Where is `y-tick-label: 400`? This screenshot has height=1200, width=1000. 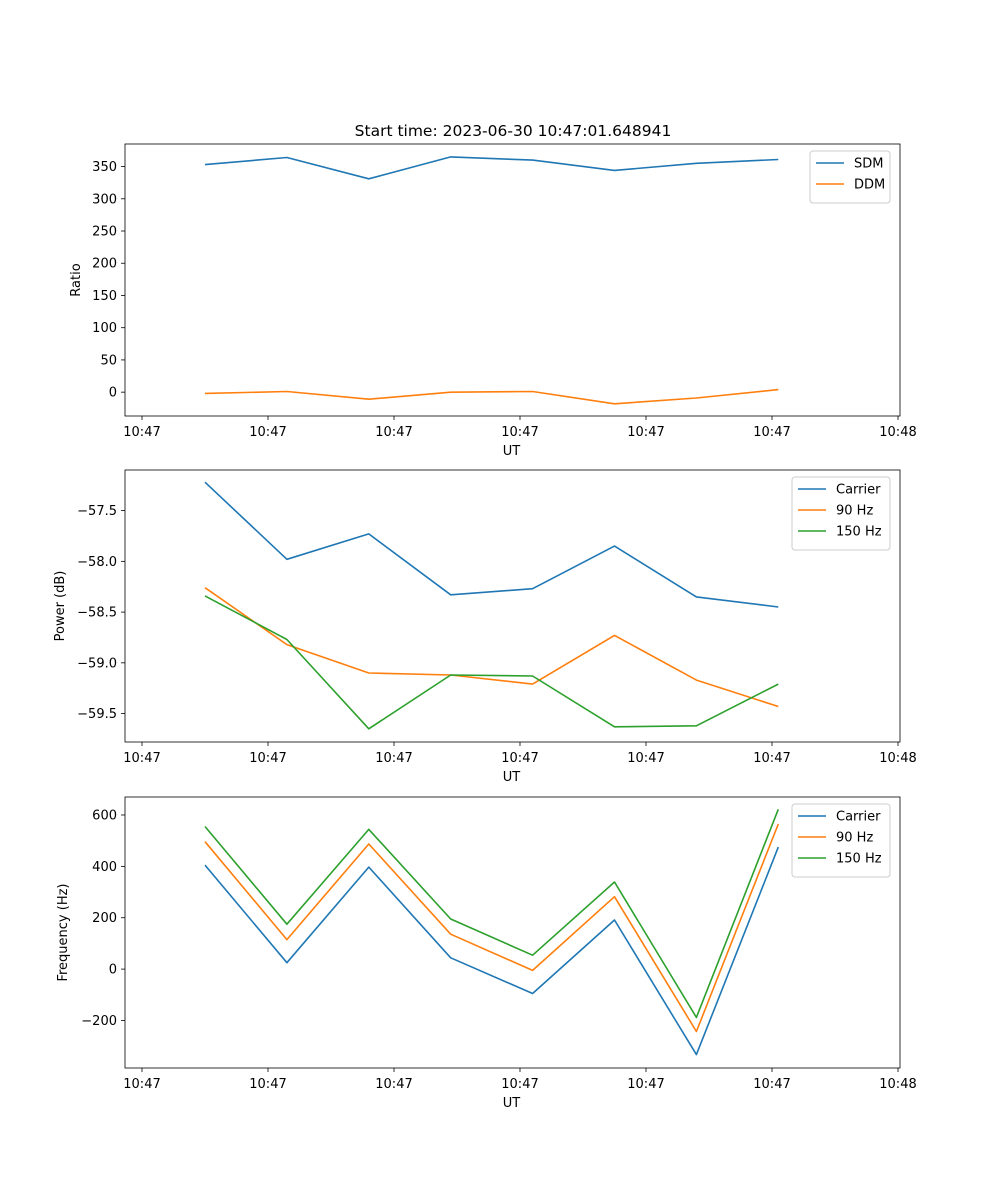
y-tick-label: 400 is located at coordinates (104, 867).